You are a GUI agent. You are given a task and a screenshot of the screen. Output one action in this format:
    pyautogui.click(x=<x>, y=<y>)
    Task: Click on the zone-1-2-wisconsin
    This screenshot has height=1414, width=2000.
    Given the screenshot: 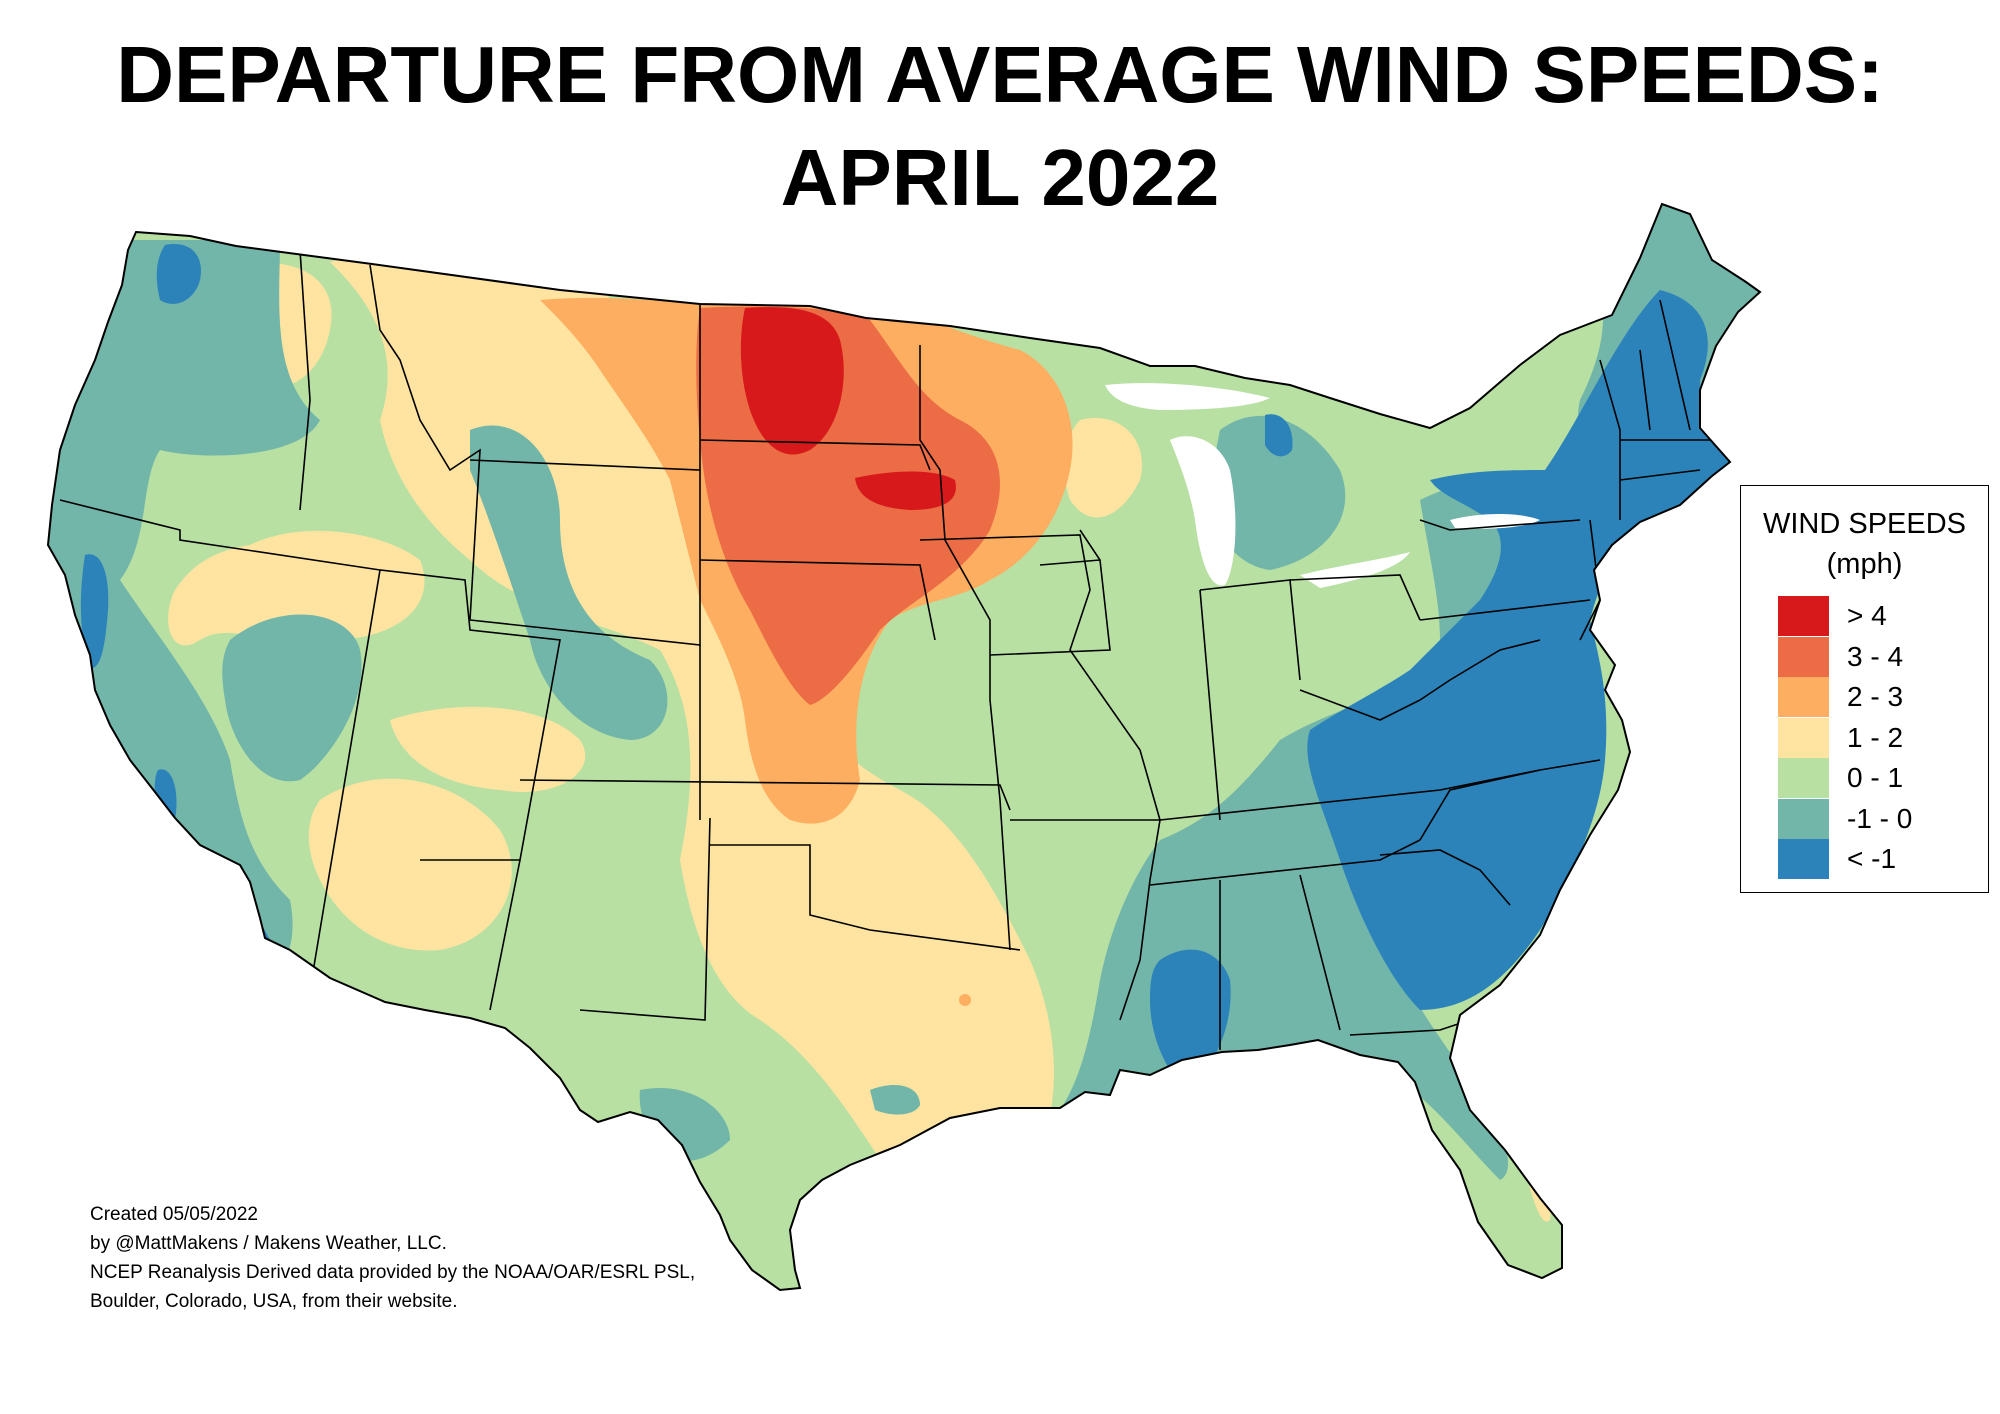 What is the action you would take?
    pyautogui.click(x=1103, y=468)
    